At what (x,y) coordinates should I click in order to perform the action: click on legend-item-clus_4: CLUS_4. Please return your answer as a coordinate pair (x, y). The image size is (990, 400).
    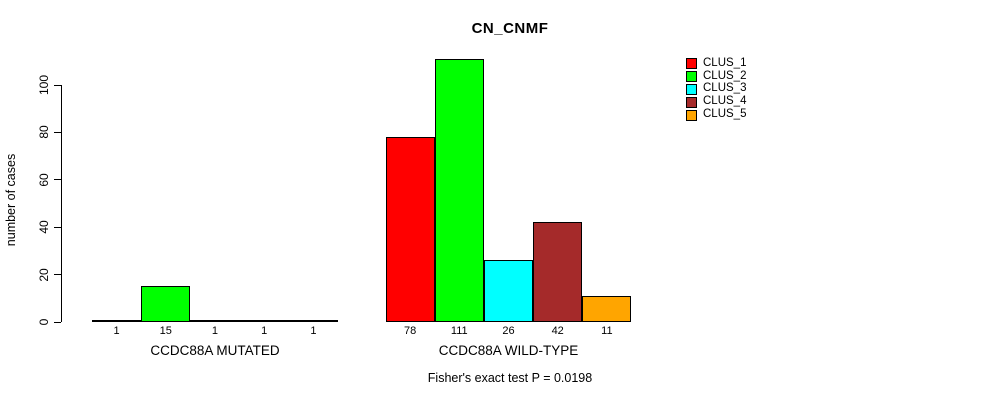
    Looking at the image, I should click on (716, 102).